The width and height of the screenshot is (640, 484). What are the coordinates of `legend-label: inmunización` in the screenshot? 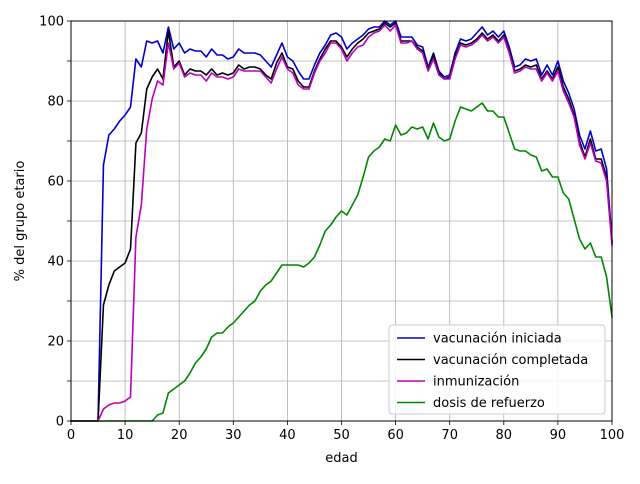 It's located at (476, 382).